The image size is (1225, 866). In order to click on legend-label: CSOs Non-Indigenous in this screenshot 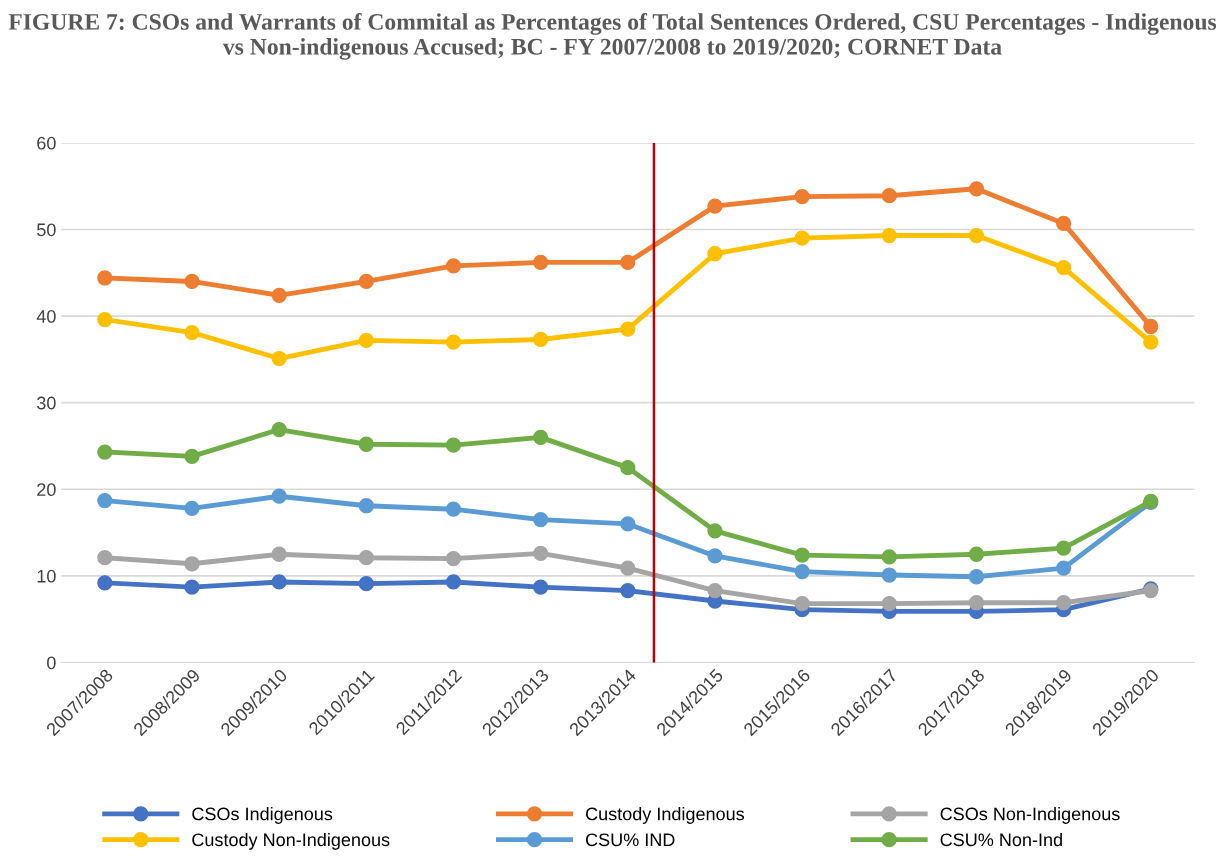, I will do `click(1030, 815)`.